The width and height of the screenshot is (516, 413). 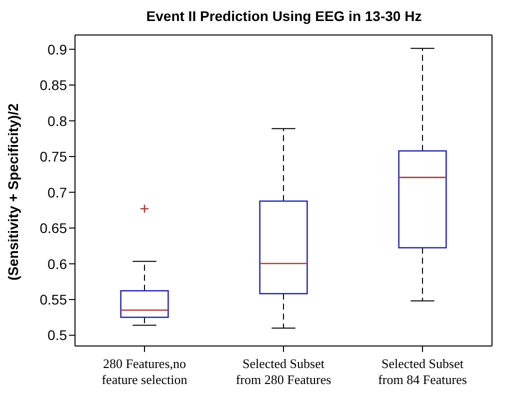 What do you see at coordinates (58, 49) in the screenshot?
I see `y-tick-label: 0.9` at bounding box center [58, 49].